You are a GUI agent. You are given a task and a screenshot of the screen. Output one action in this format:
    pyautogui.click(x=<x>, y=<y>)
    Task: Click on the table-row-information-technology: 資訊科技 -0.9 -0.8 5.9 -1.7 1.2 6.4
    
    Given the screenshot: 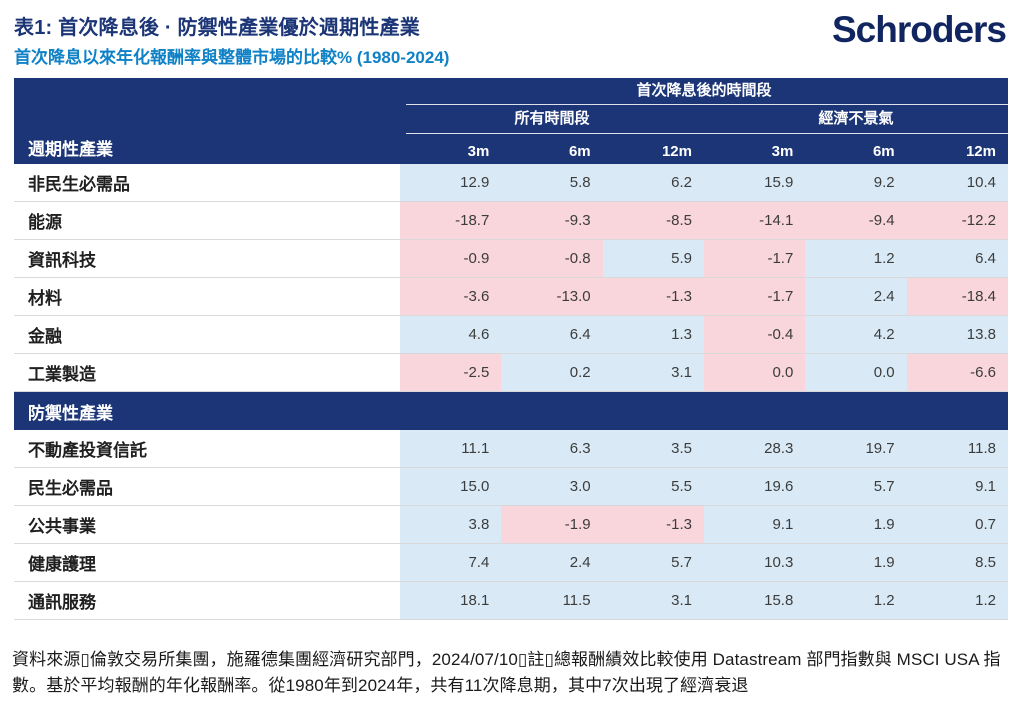 What is the action you would take?
    pyautogui.click(x=511, y=259)
    